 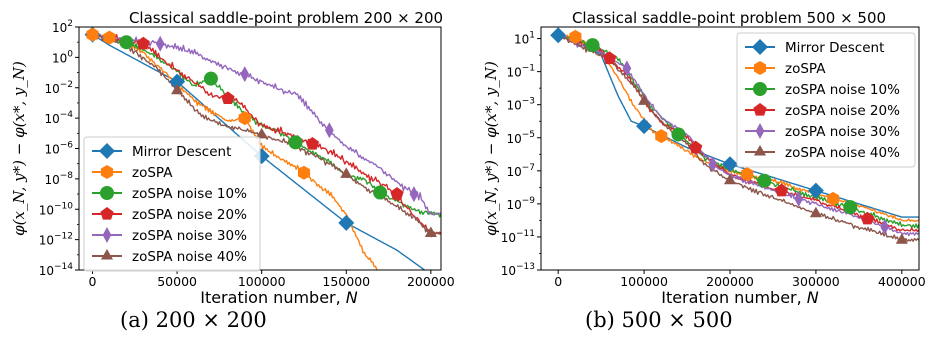 I want to click on y-tick-label: 10⁻⁹, so click(x=520, y=204).